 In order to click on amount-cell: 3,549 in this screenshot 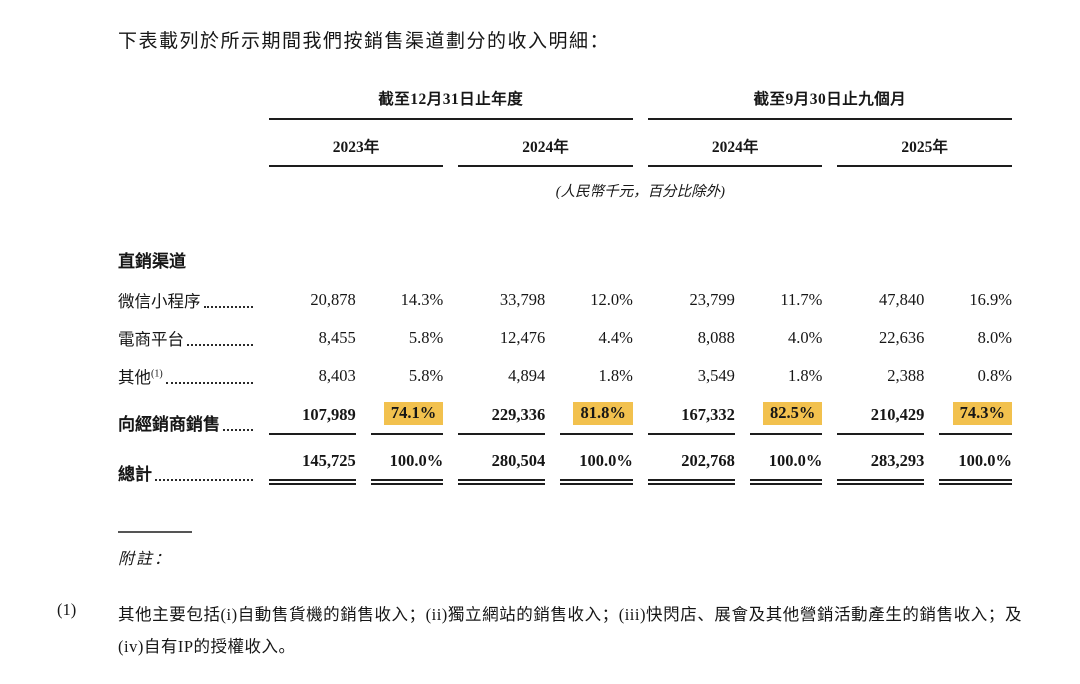, I will do `click(716, 375)`.